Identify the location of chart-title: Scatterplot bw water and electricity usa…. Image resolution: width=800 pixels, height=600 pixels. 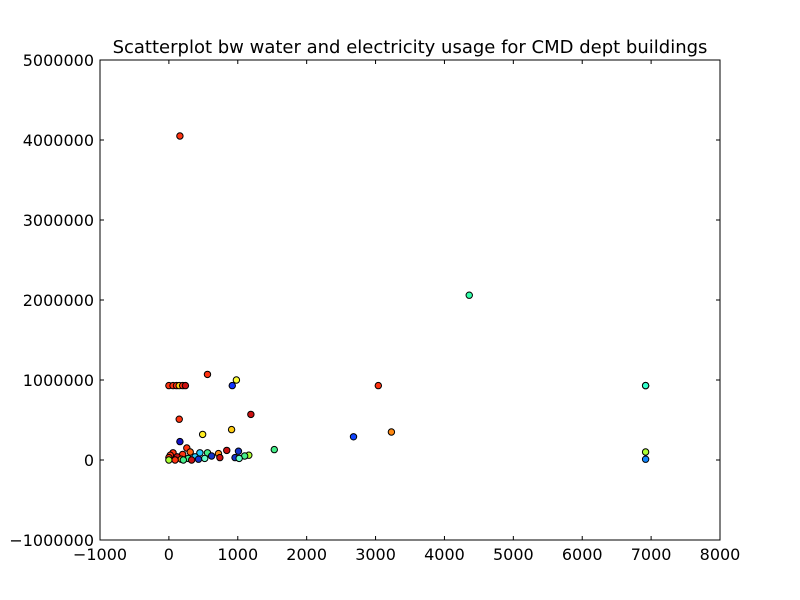
(410, 47).